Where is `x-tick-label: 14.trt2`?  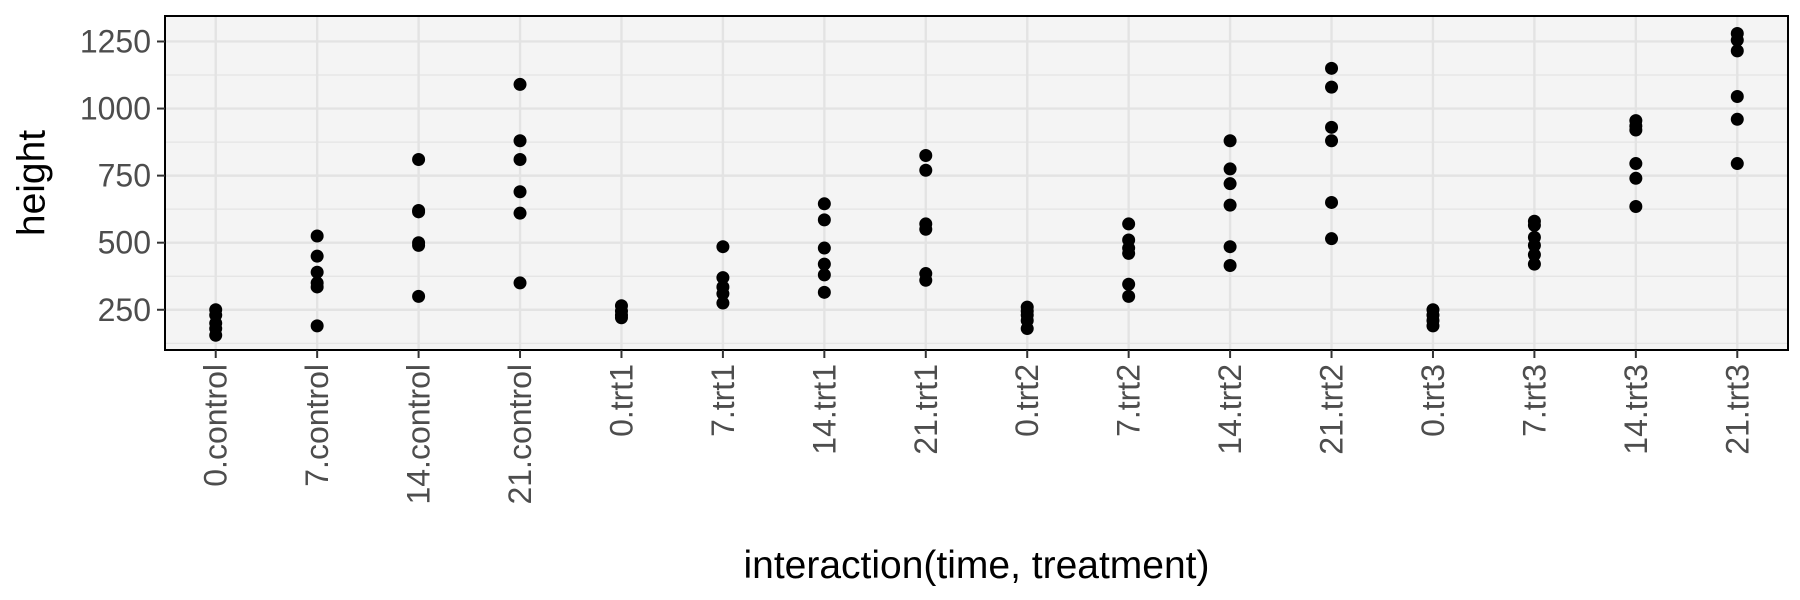
x-tick-label: 14.trt2 is located at coordinates (1230, 409).